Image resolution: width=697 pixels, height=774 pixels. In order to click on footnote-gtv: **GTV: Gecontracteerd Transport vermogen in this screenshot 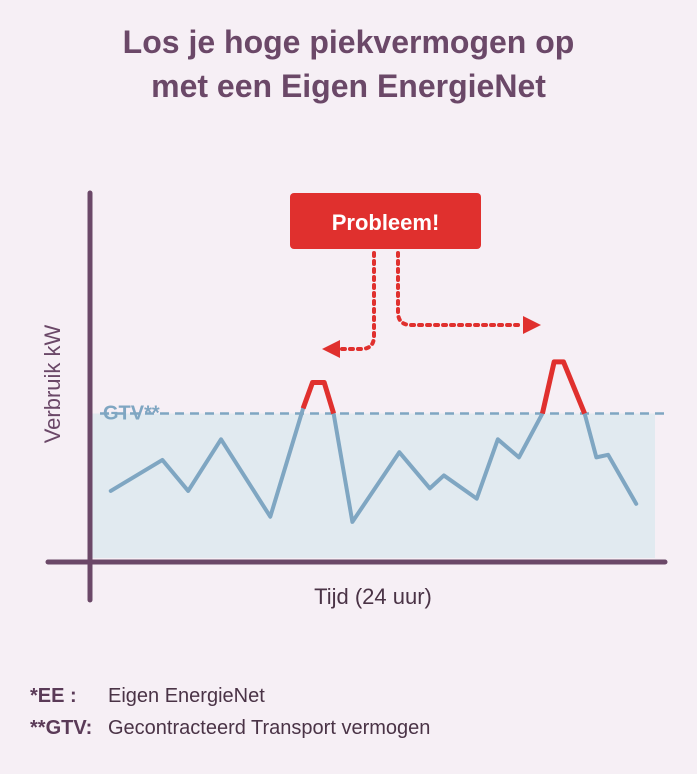, I will do `click(230, 728)`.